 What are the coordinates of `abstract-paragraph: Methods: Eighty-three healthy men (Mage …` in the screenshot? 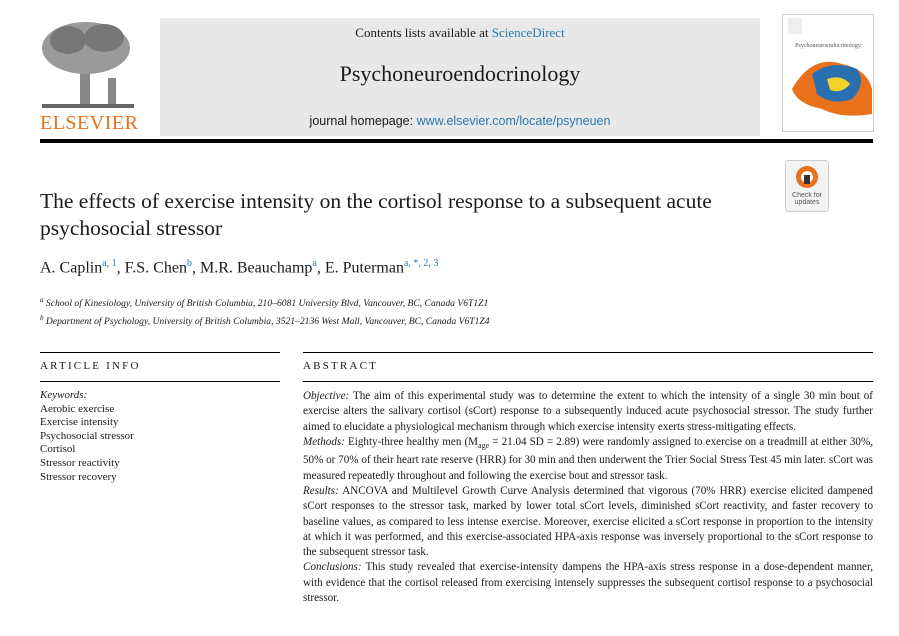 It's located at (588, 459).